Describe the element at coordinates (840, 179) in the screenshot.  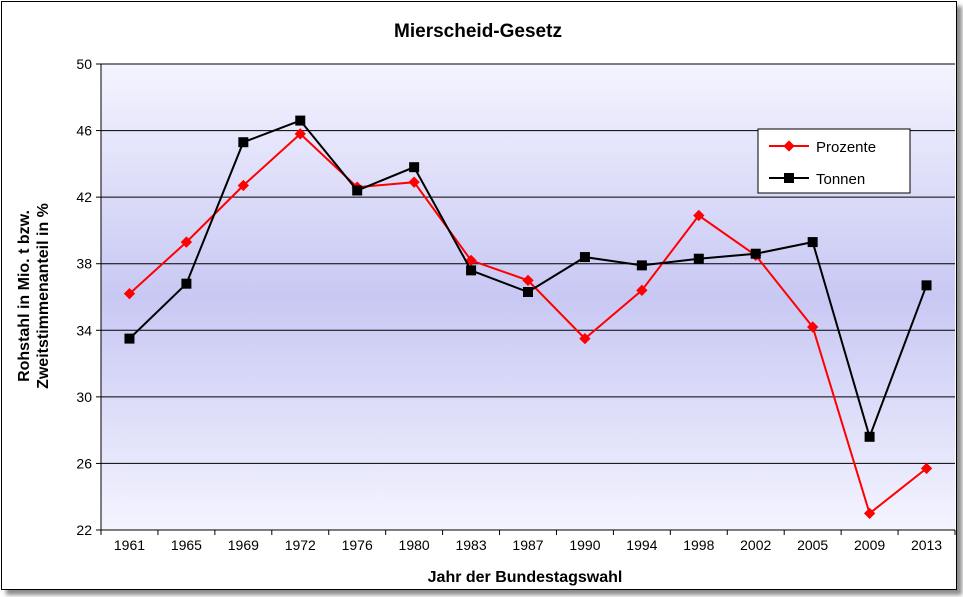
I see `legend-label-tonnen: Tonnen` at that location.